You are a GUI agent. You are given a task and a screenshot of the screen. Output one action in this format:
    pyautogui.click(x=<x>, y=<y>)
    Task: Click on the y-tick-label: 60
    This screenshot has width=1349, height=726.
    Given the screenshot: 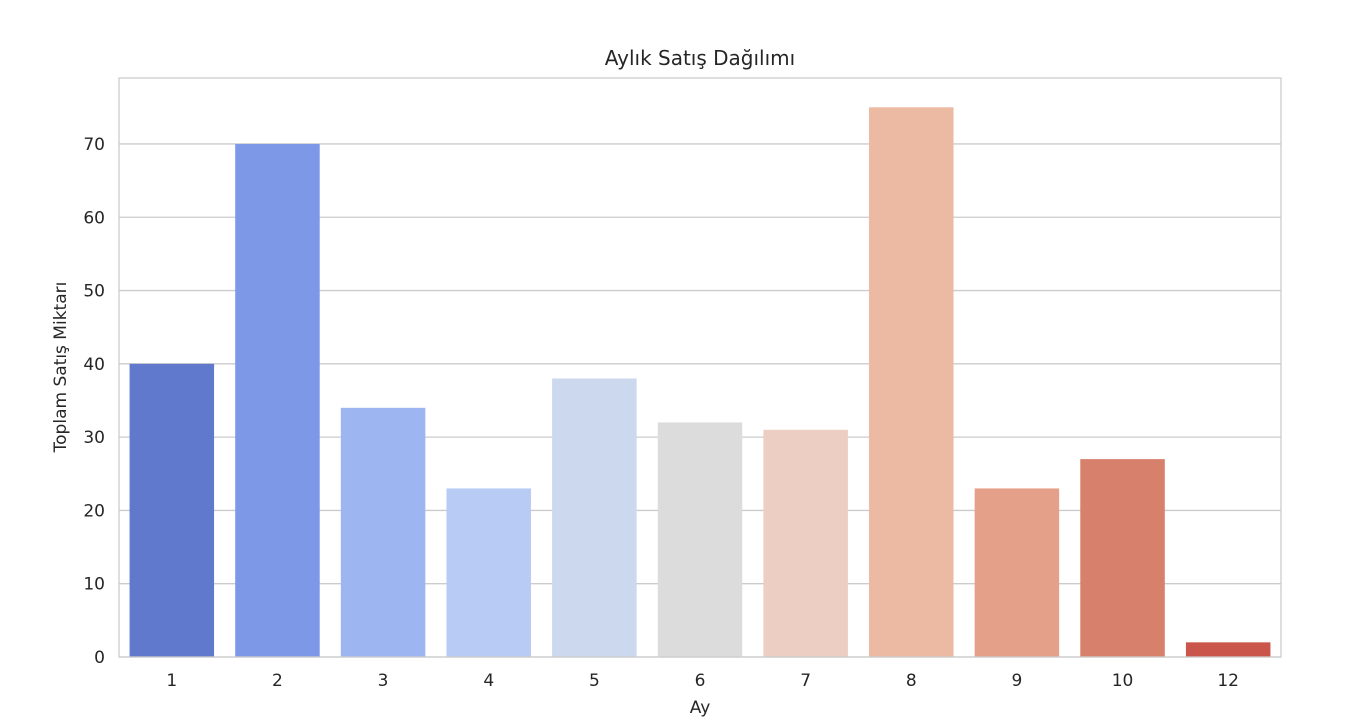 What is the action you would take?
    pyautogui.click(x=94, y=218)
    